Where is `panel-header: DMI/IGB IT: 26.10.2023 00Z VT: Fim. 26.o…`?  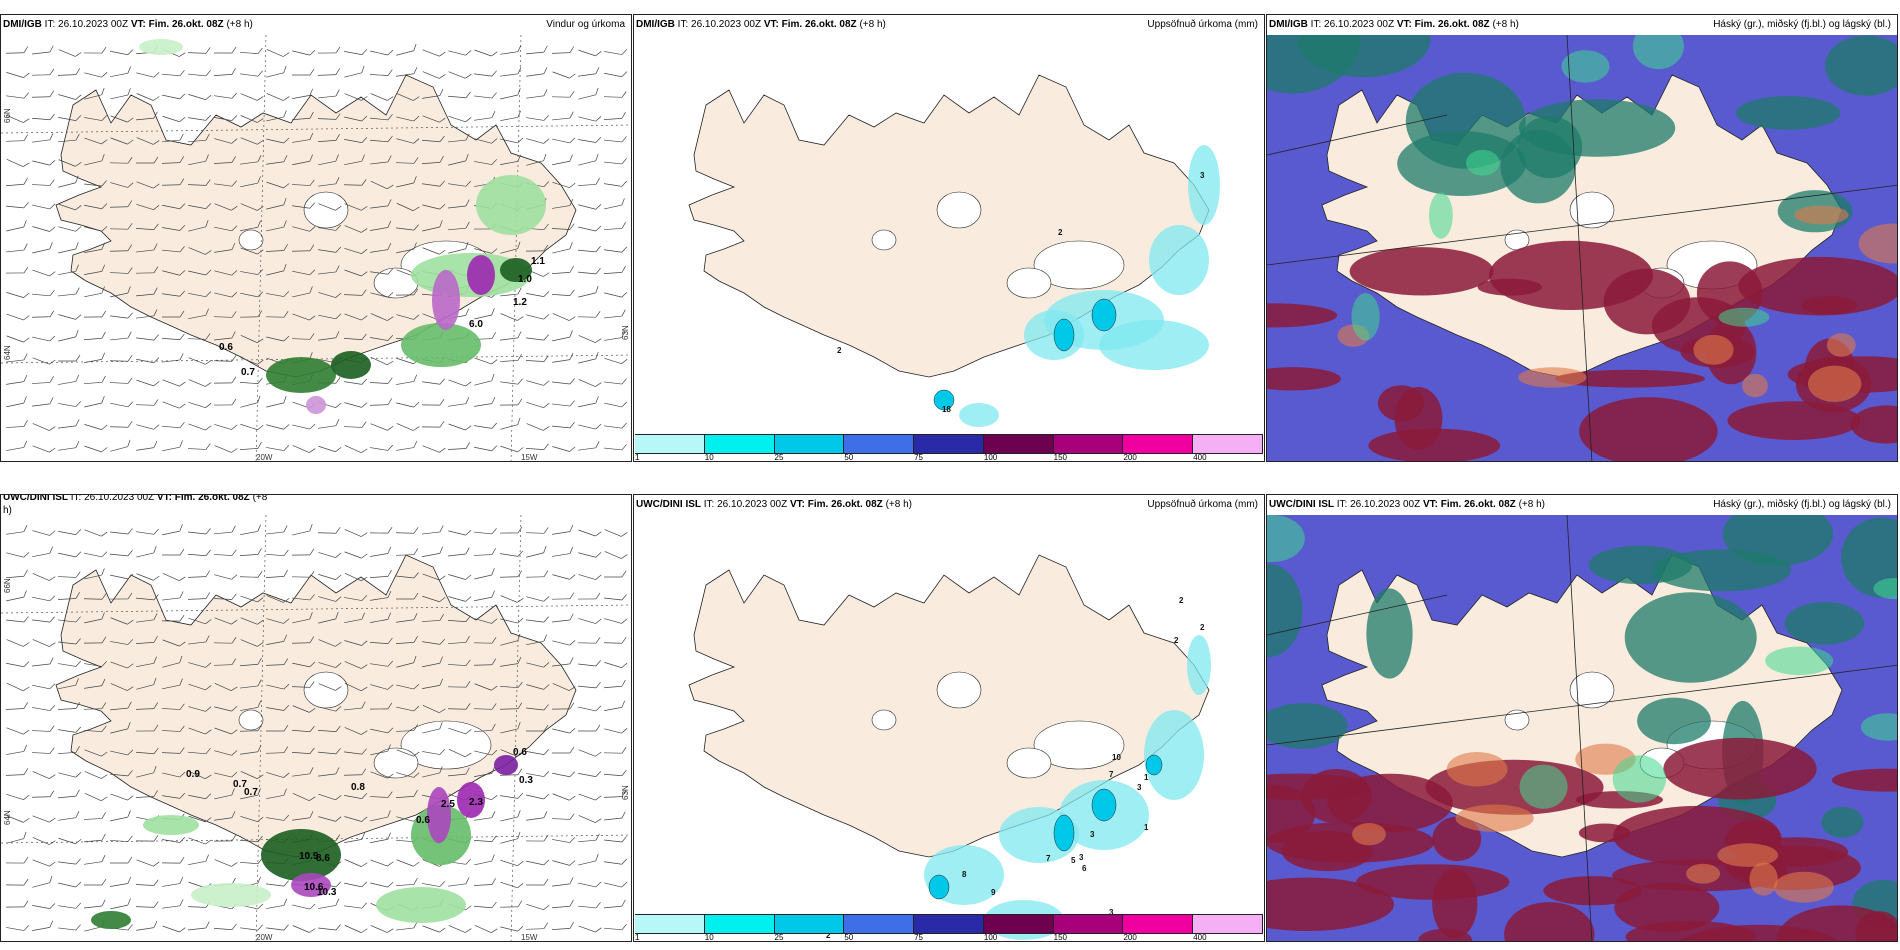 panel-header: DMI/IGB IT: 26.10.2023 00Z VT: Fim. 26.o… is located at coordinates (949, 25).